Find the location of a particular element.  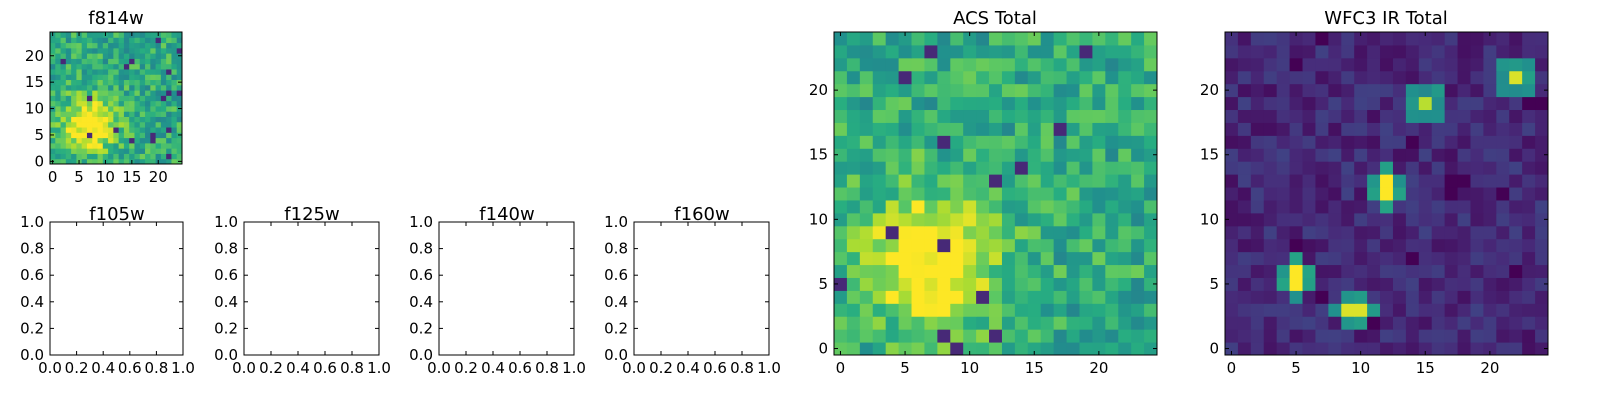

y-tick-label: 0.8 is located at coordinates (226, 249).